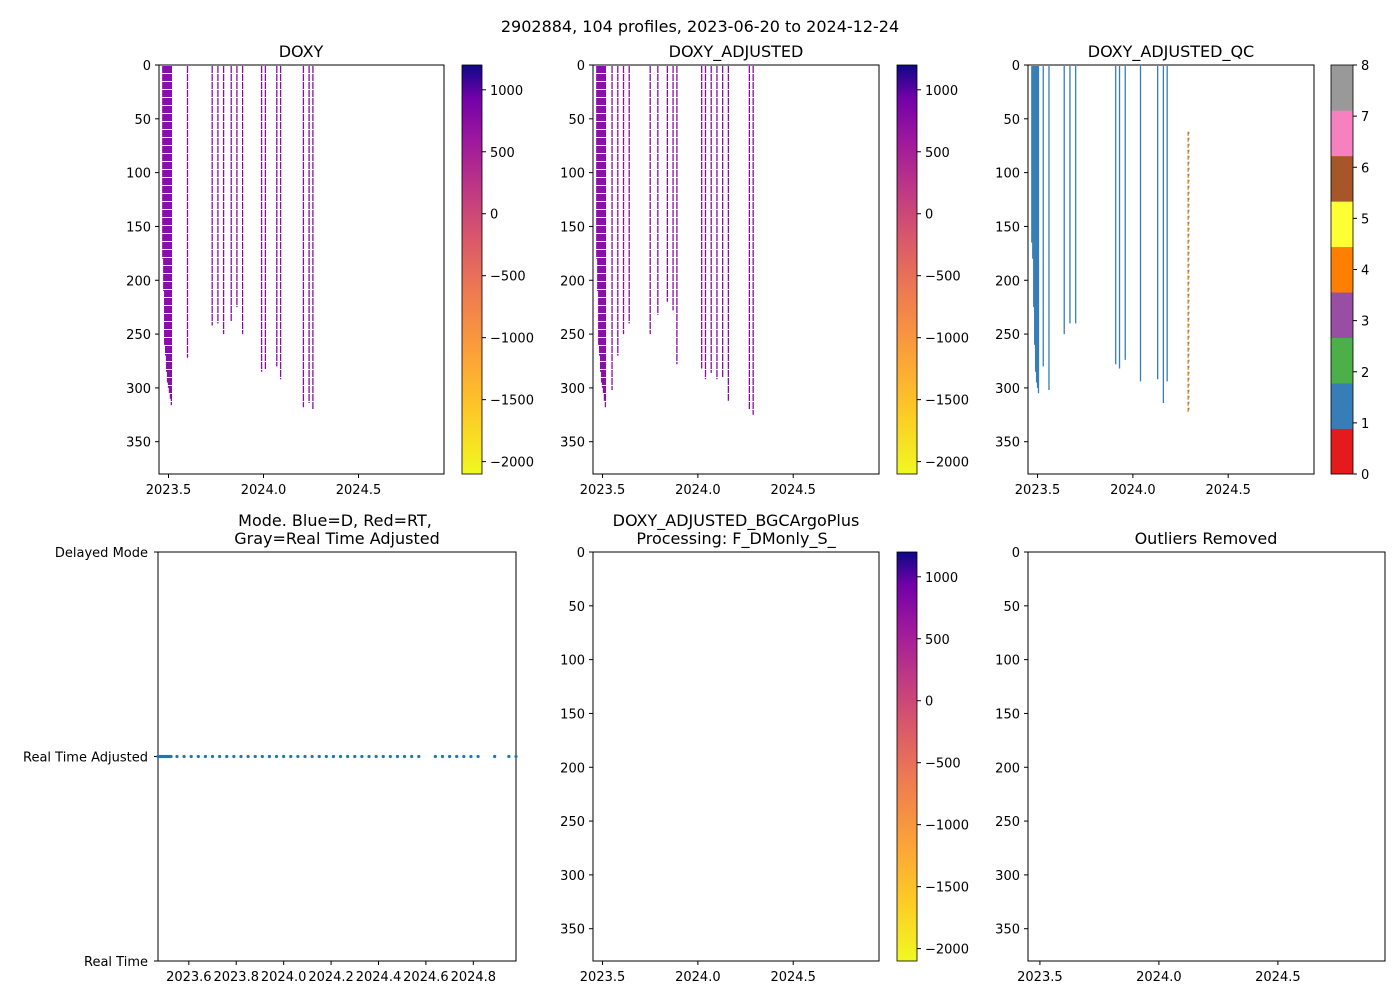 The height and width of the screenshot is (1000, 1400). What do you see at coordinates (937, 153) in the screenshot?
I see `colorbar-tick-label: 500` at bounding box center [937, 153].